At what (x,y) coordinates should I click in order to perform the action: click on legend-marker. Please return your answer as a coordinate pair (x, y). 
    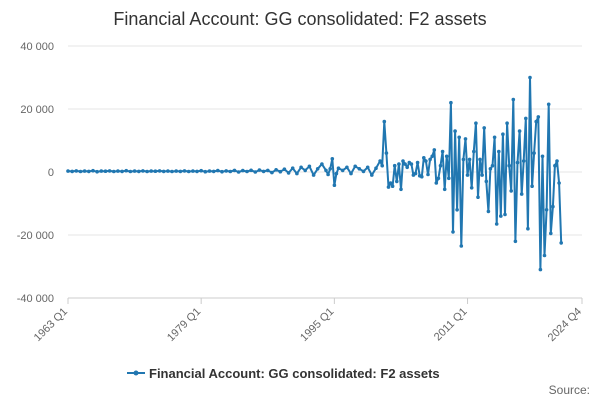
    Looking at the image, I should click on (136, 373).